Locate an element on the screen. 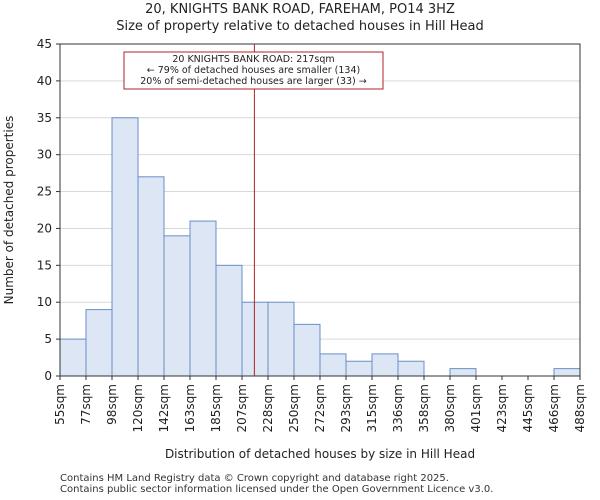 This screenshot has height=500, width=600. x-tick-label: 228sqm is located at coordinates (268, 408).